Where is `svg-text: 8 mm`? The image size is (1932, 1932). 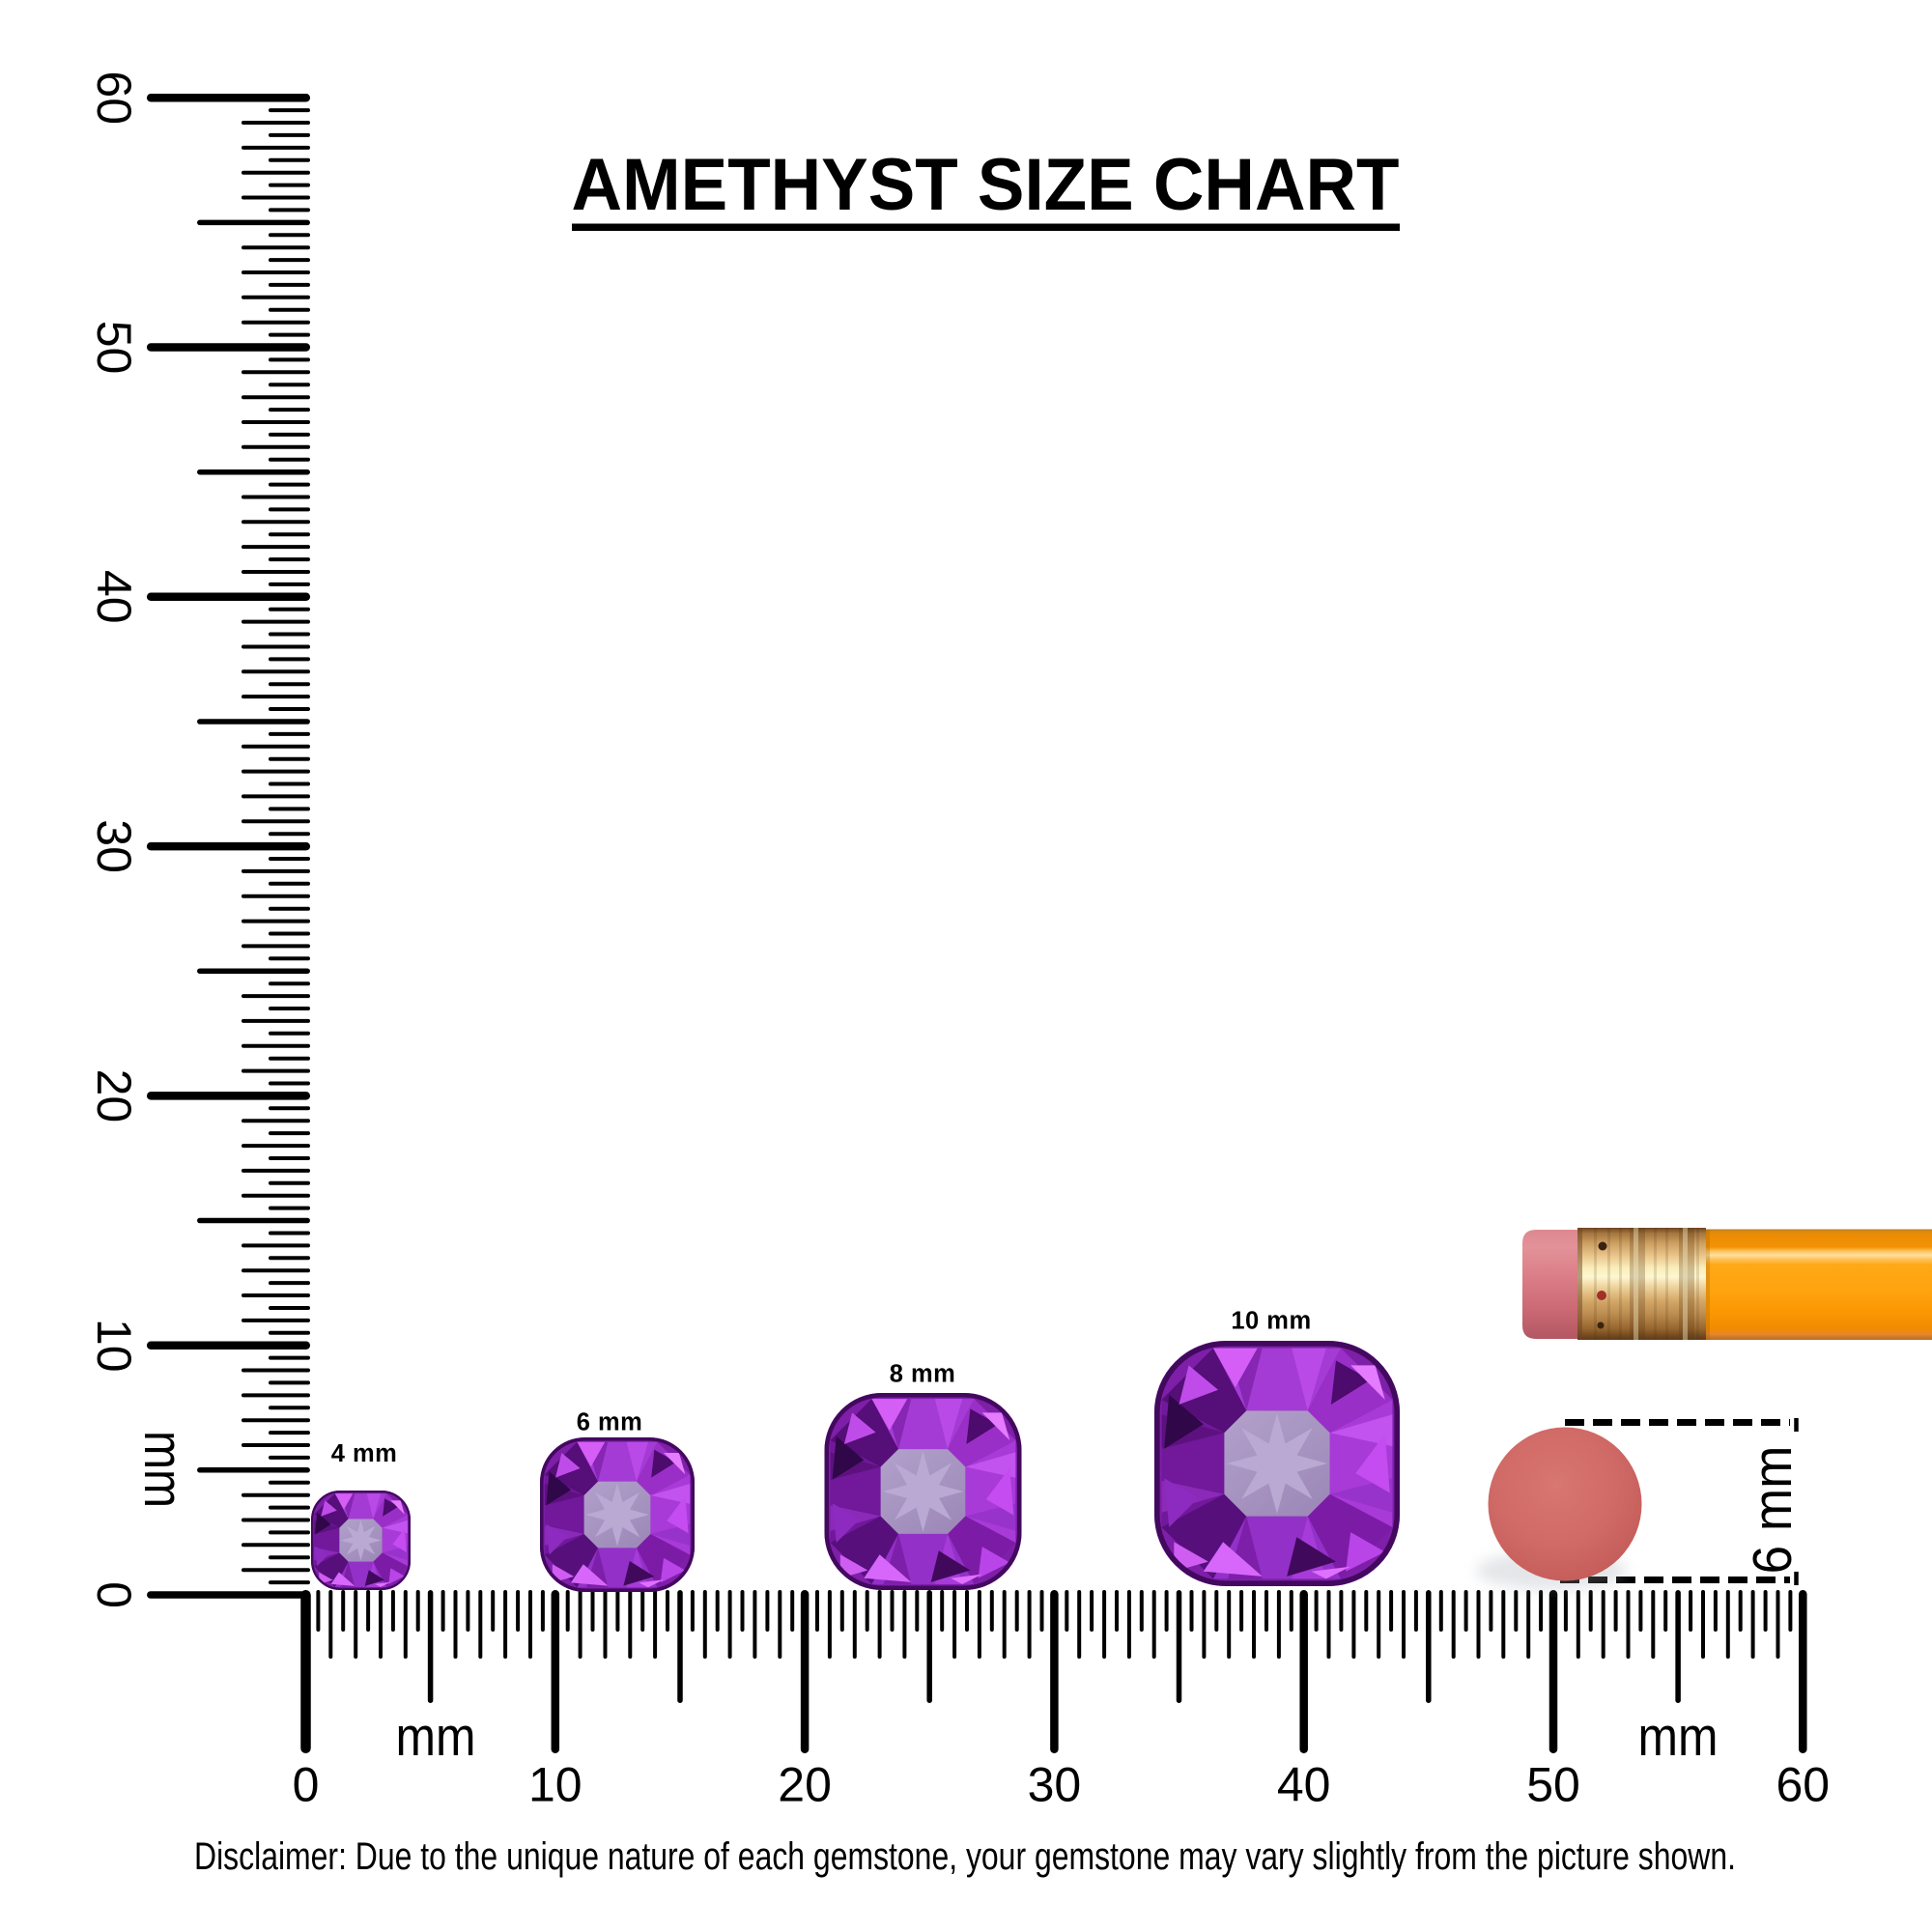 svg-text: 8 mm is located at coordinates (923, 1374).